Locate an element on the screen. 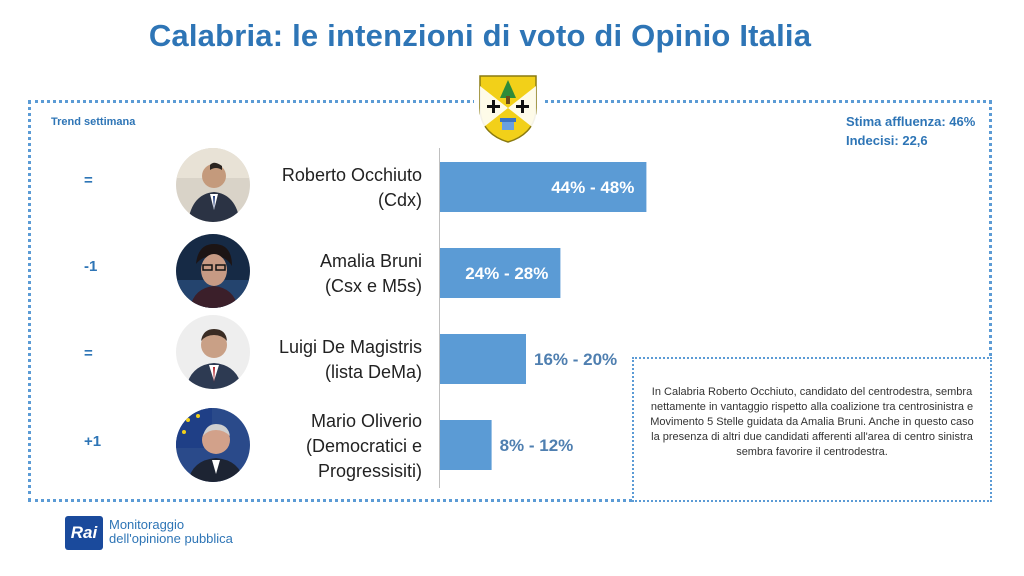  turnout-box: Stima affluenza: 46% Indecisi: 22,6 is located at coordinates (910, 131).